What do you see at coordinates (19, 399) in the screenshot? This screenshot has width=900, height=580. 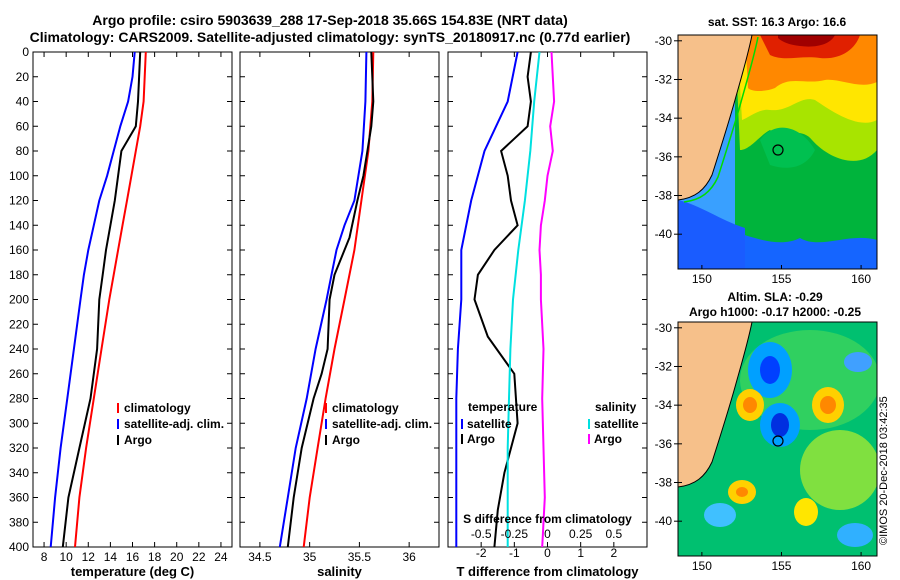 I see `depth-tick-label: 280` at bounding box center [19, 399].